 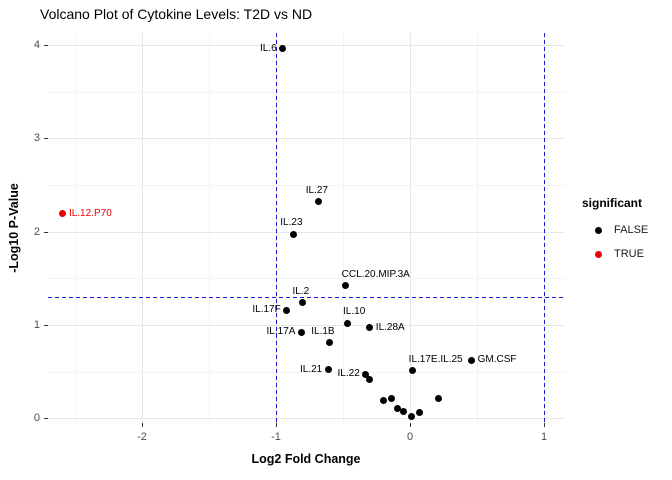 I want to click on data-point-label: IL.10, so click(x=354, y=312).